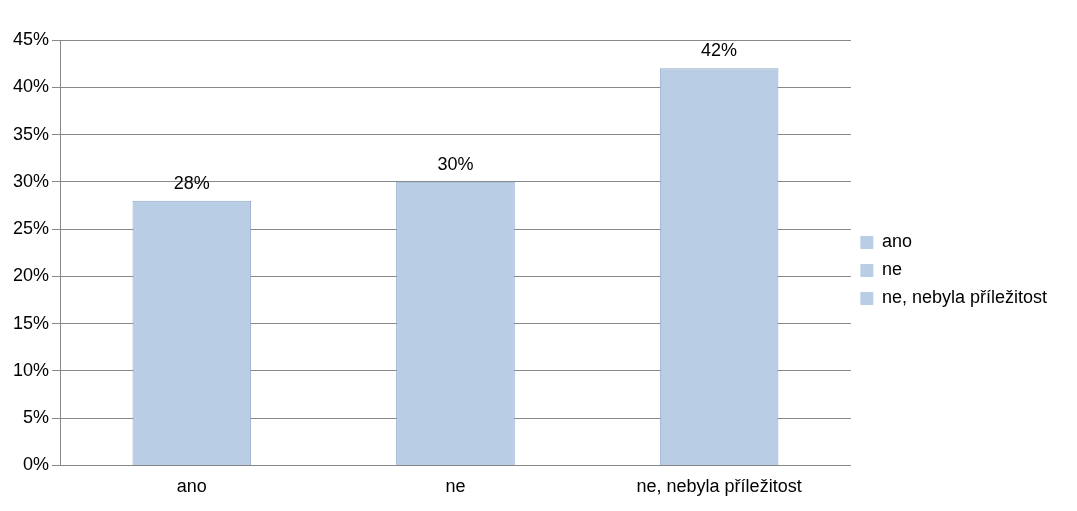 Image resolution: width=1077 pixels, height=511 pixels. Describe the element at coordinates (31, 275) in the screenshot. I see `y-tick-label: 20%` at that location.